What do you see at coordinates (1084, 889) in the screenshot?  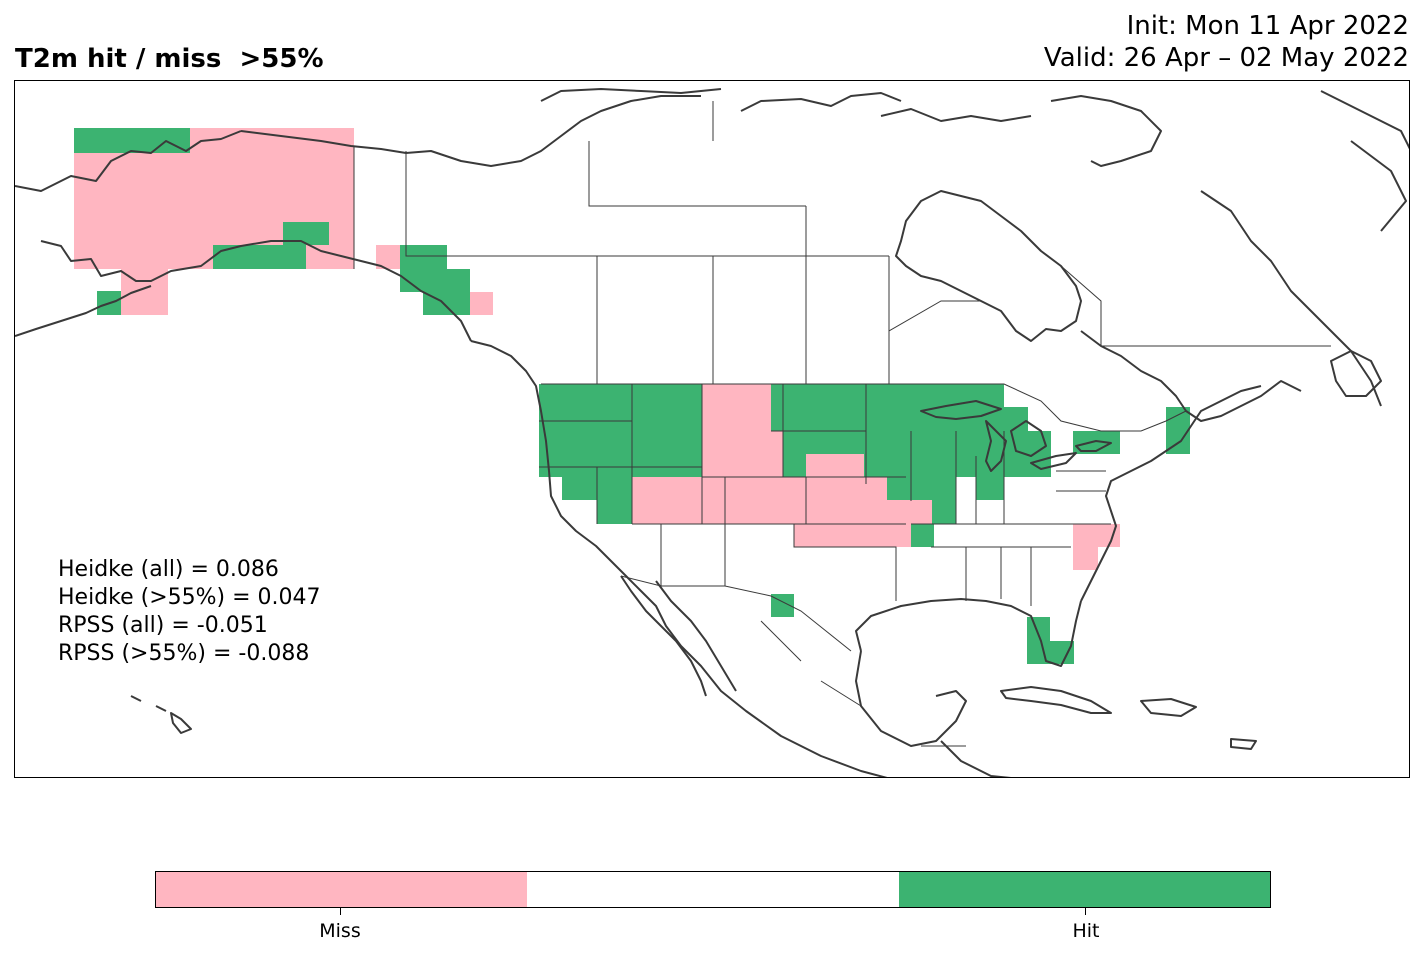 I see `colorbar-hit-segment` at bounding box center [1084, 889].